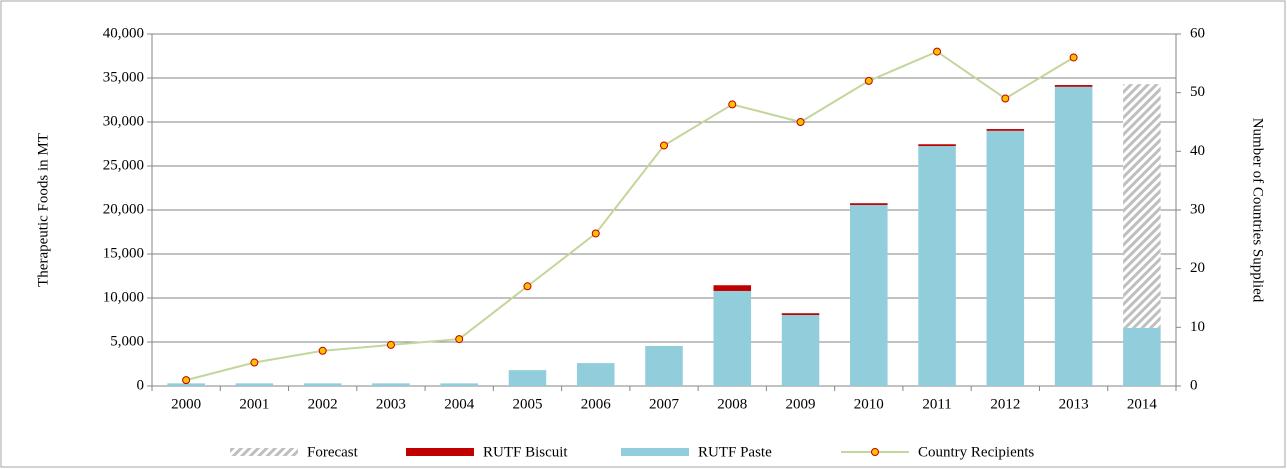  What do you see at coordinates (123, 121) in the screenshot?
I see `y-tick-label: 30,000` at bounding box center [123, 121].